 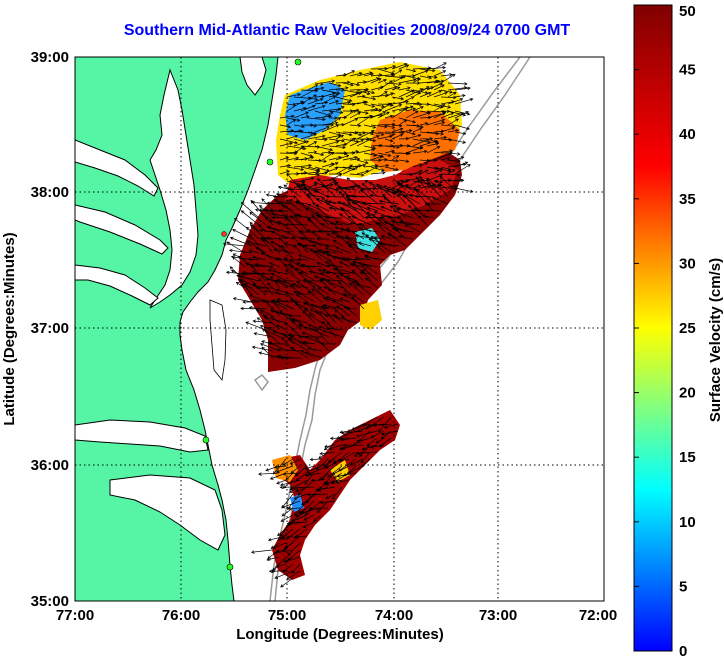 What do you see at coordinates (683, 586) in the screenshot?
I see `colorbar-tick-label: 5` at bounding box center [683, 586].